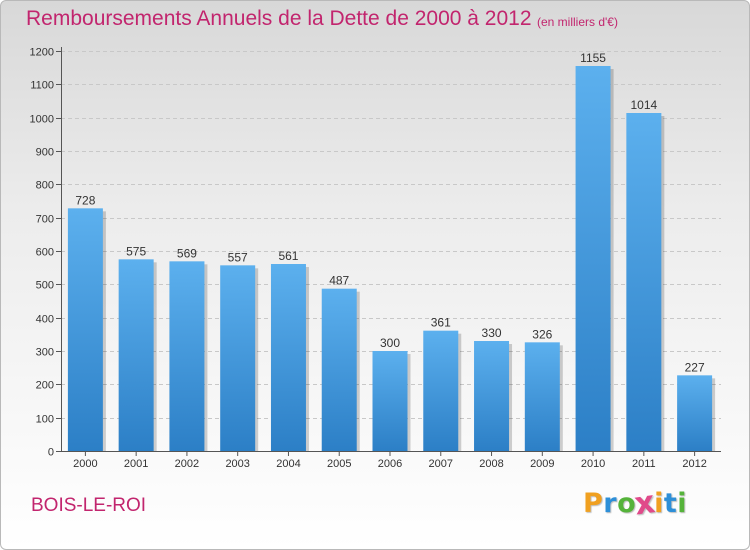 The width and height of the screenshot is (750, 550). Describe the element at coordinates (45, 420) in the screenshot. I see `y-tick-label: 100` at that location.